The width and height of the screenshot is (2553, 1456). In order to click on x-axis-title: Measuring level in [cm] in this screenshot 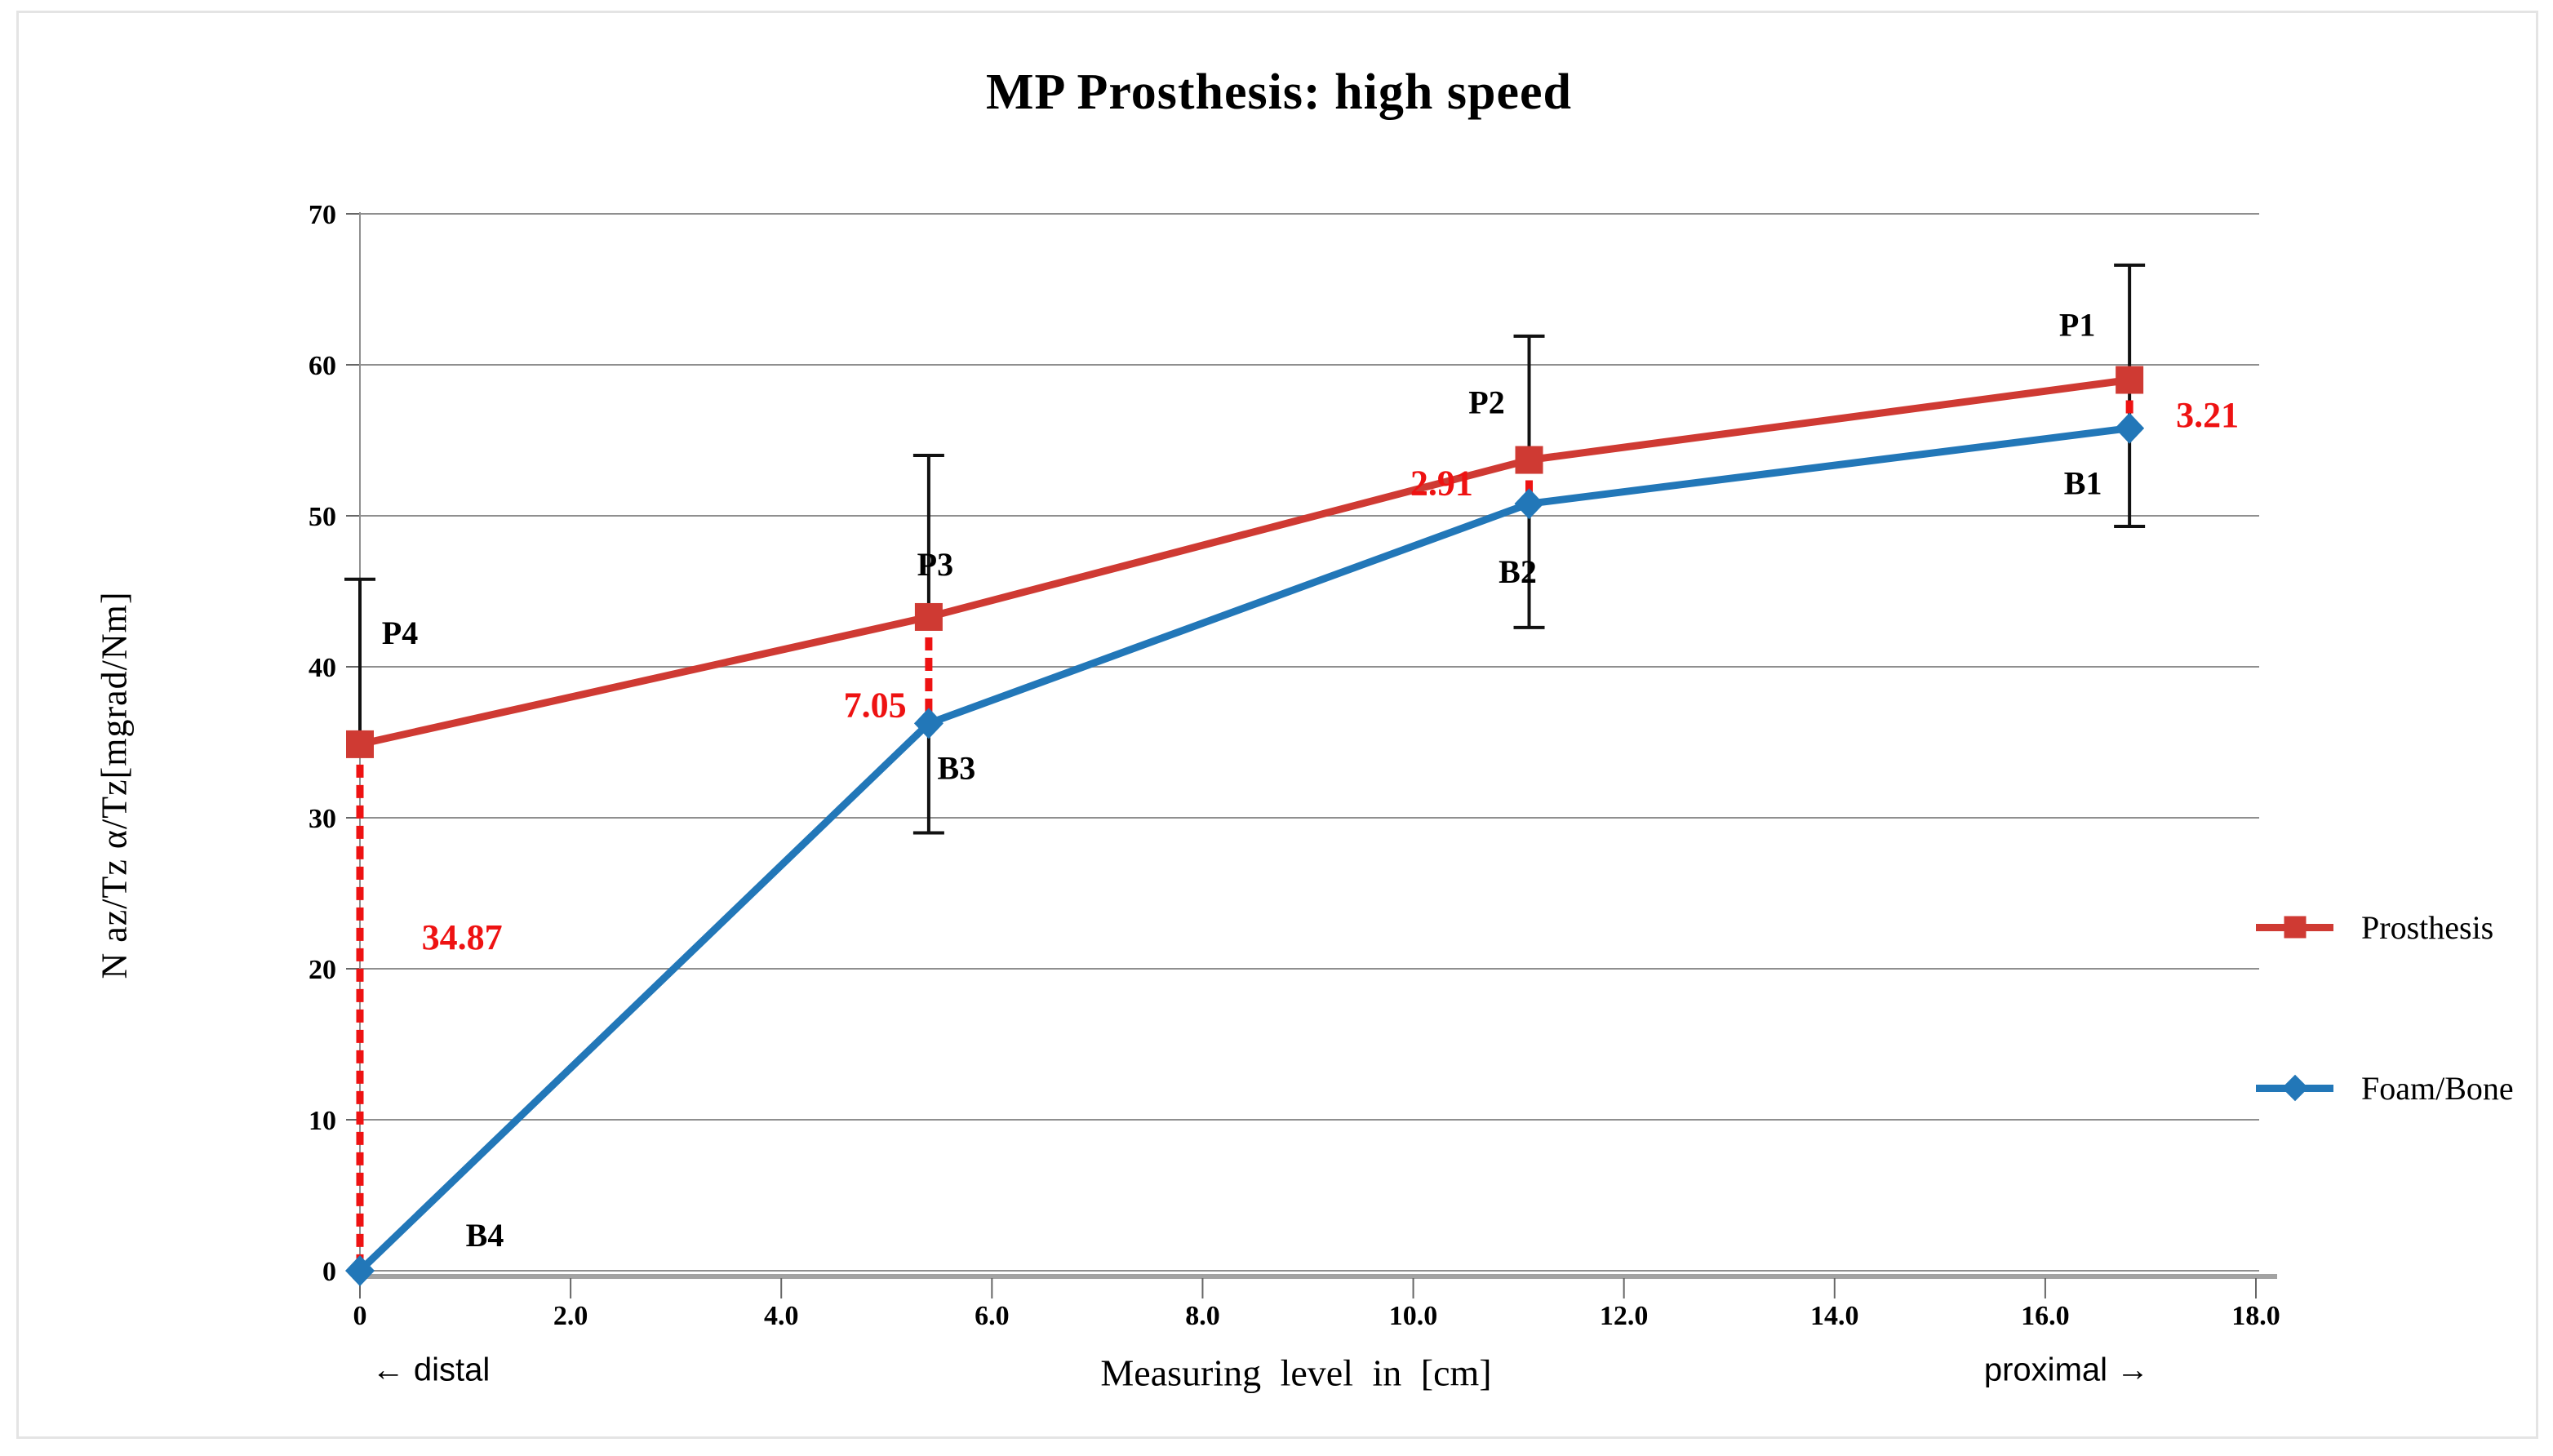, I will do `click(1296, 1373)`.